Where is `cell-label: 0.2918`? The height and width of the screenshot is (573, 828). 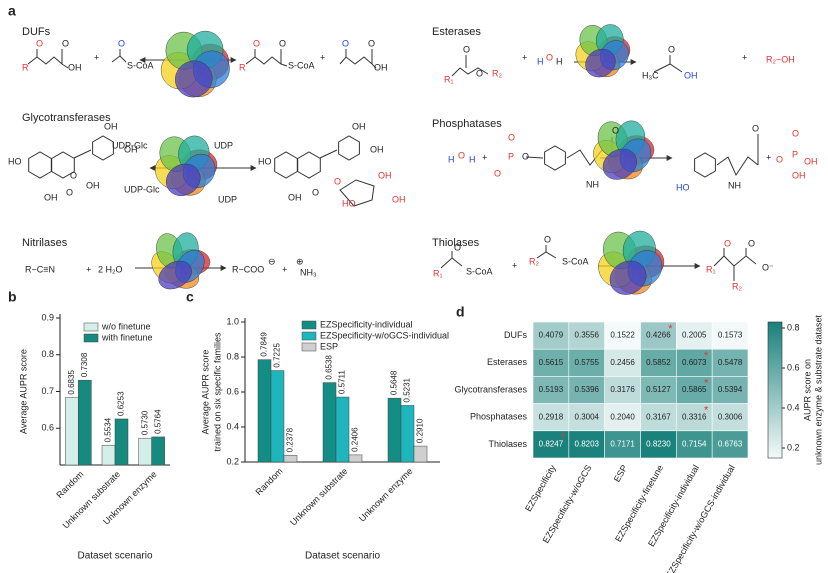
cell-label: 0.2918 is located at coordinates (551, 416).